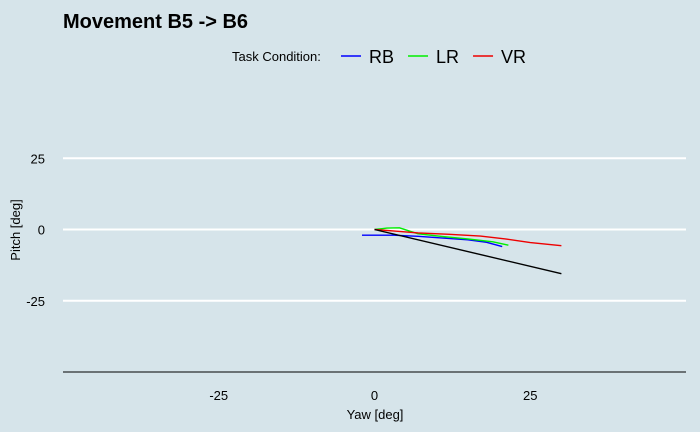 The width and height of the screenshot is (700, 432). What do you see at coordinates (447, 57) in the screenshot?
I see `legend-label-lr: LR` at bounding box center [447, 57].